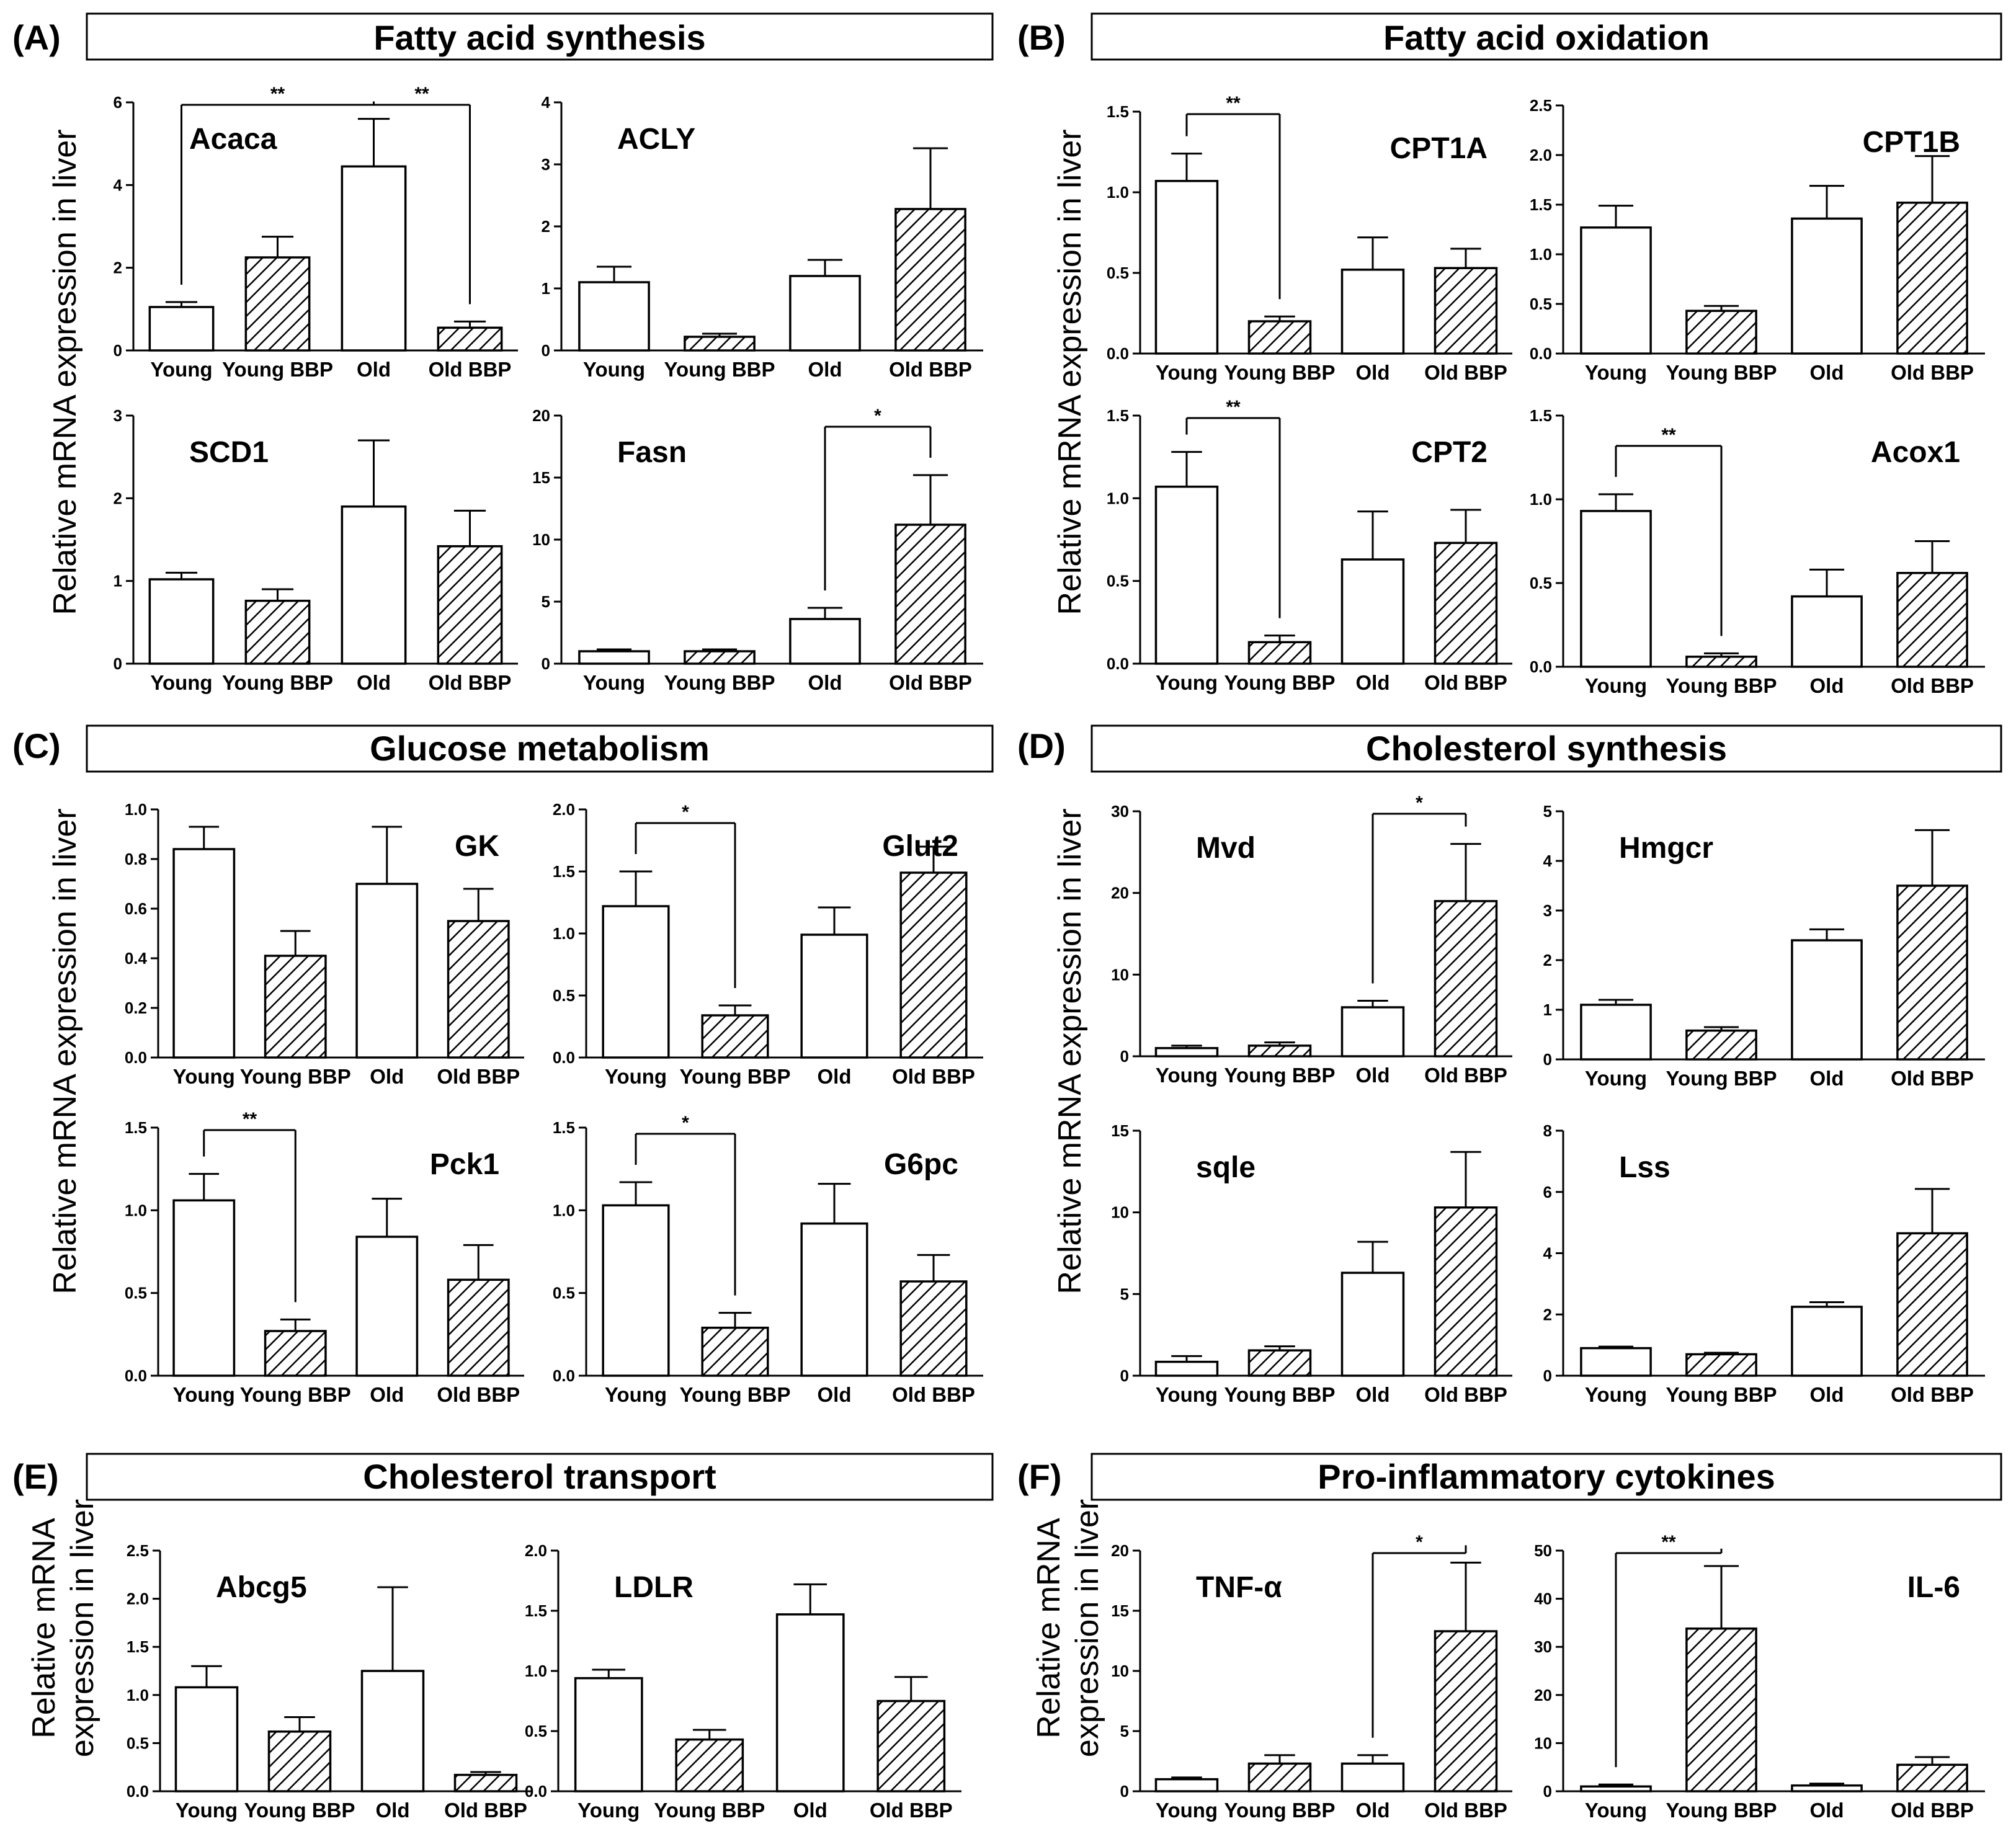  I want to click on section-title-c: Glucose metabolism, so click(540, 748).